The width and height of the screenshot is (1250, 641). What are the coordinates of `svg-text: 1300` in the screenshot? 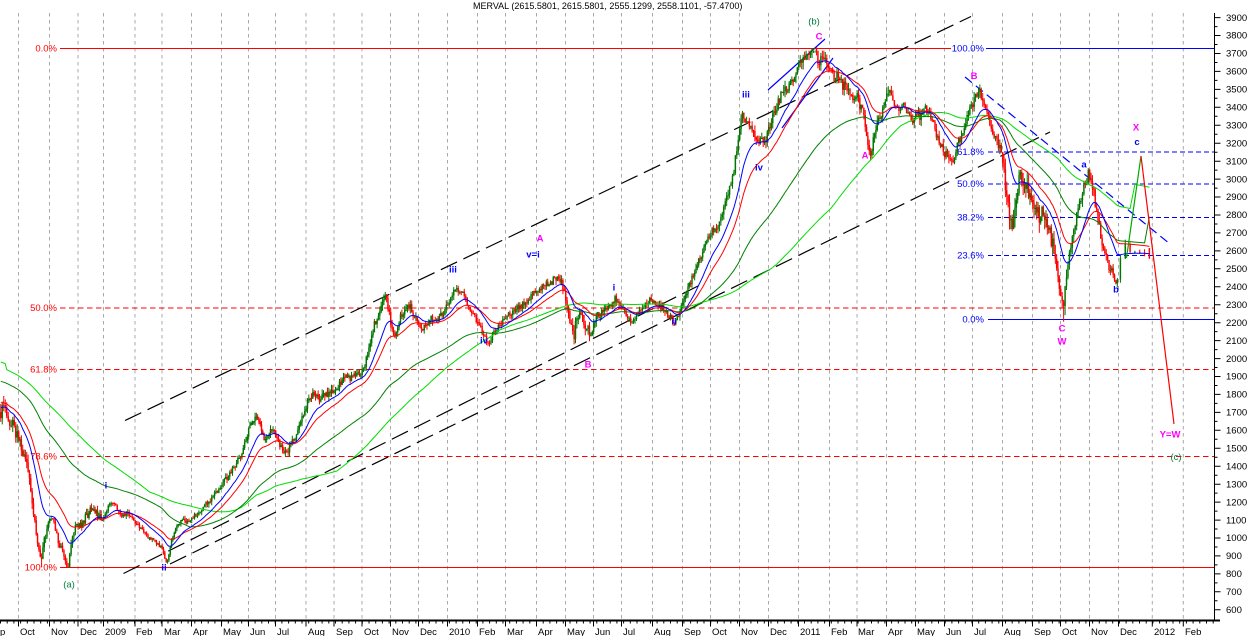 It's located at (1236, 484).